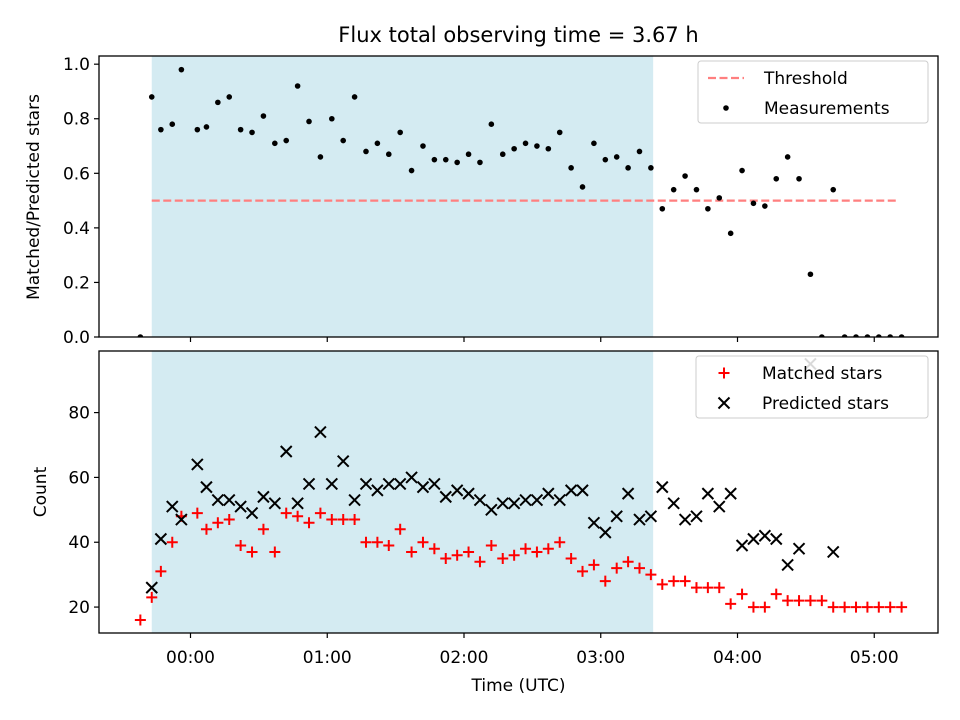 This screenshot has height=720, width=960. I want to click on x-tick-label: 02:00, so click(464, 658).